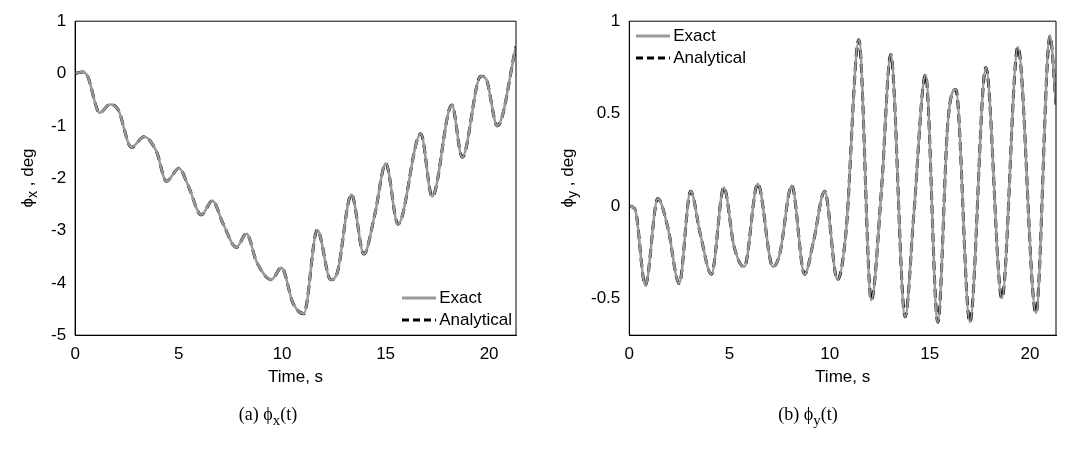 This screenshot has height=468, width=1092. I want to click on y-tick-label: -1, so click(58, 125).